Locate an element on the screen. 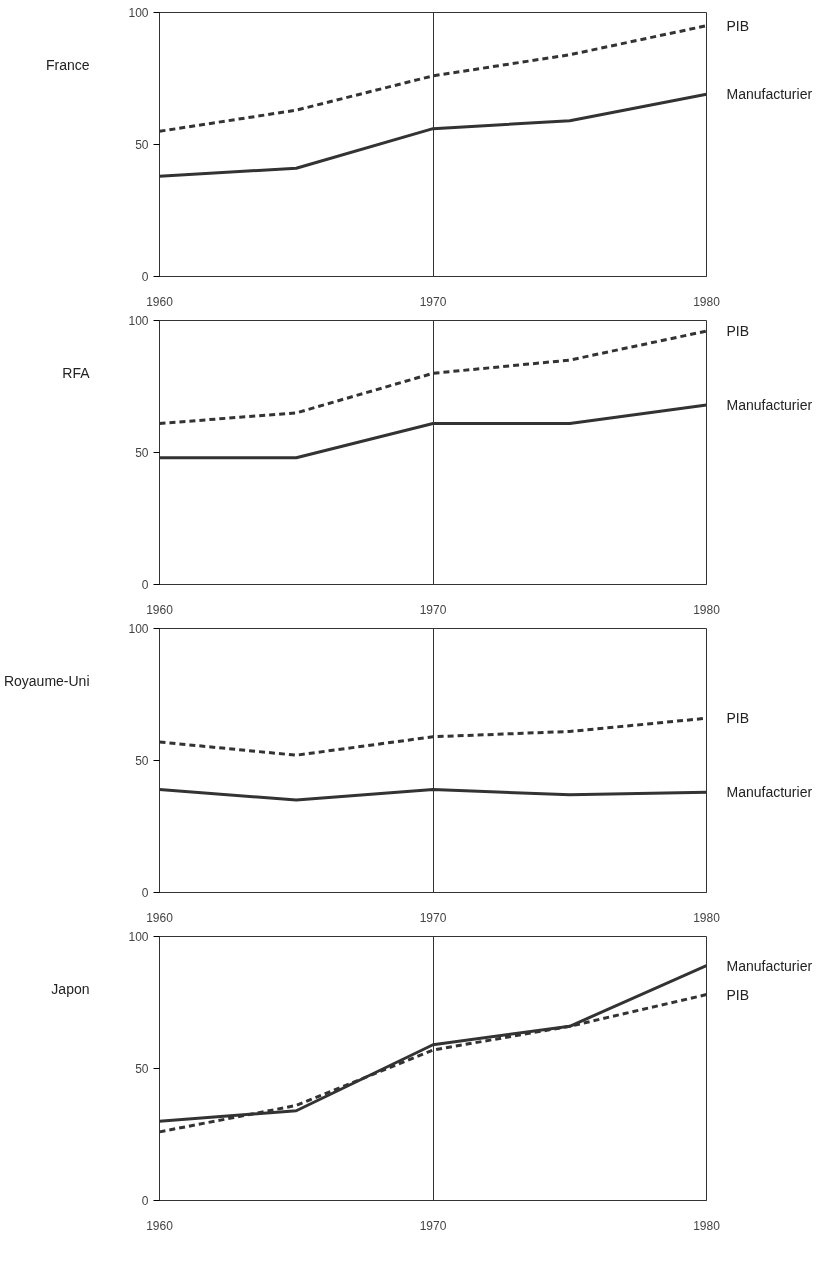 This screenshot has height=1266, width=823. text: Royaume-Uni is located at coordinates (46, 681).